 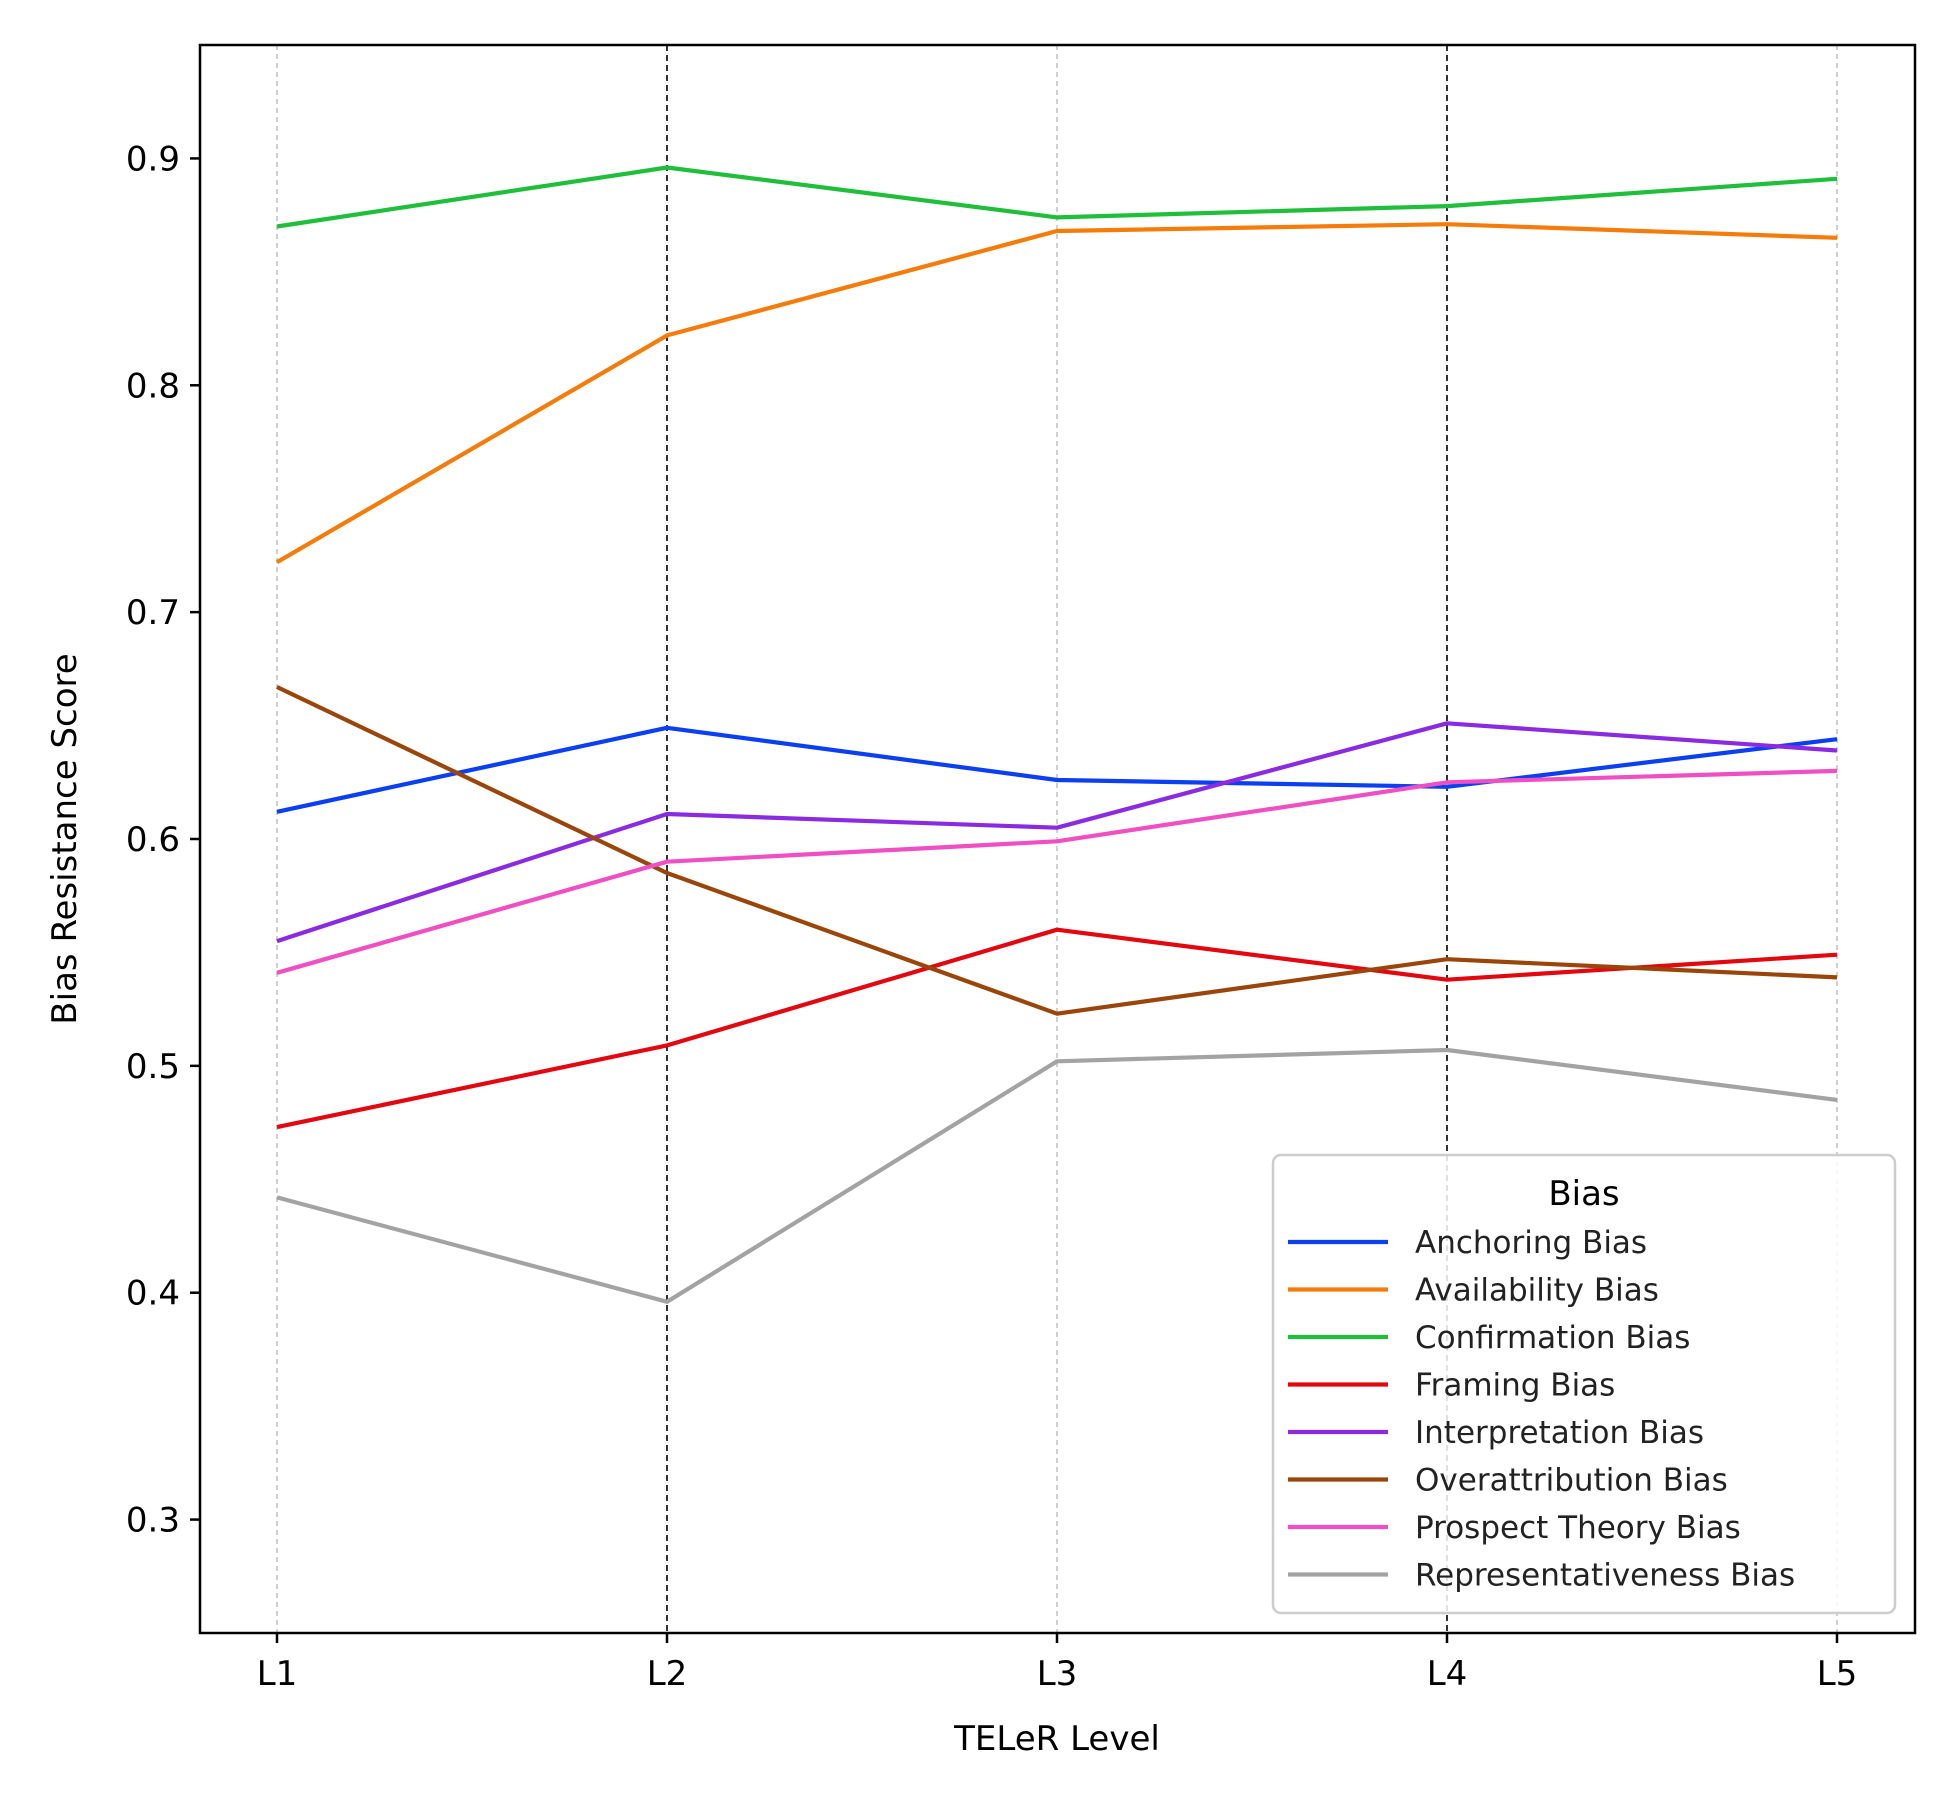 I want to click on y-tick-label: 0.4, so click(x=153, y=1294).